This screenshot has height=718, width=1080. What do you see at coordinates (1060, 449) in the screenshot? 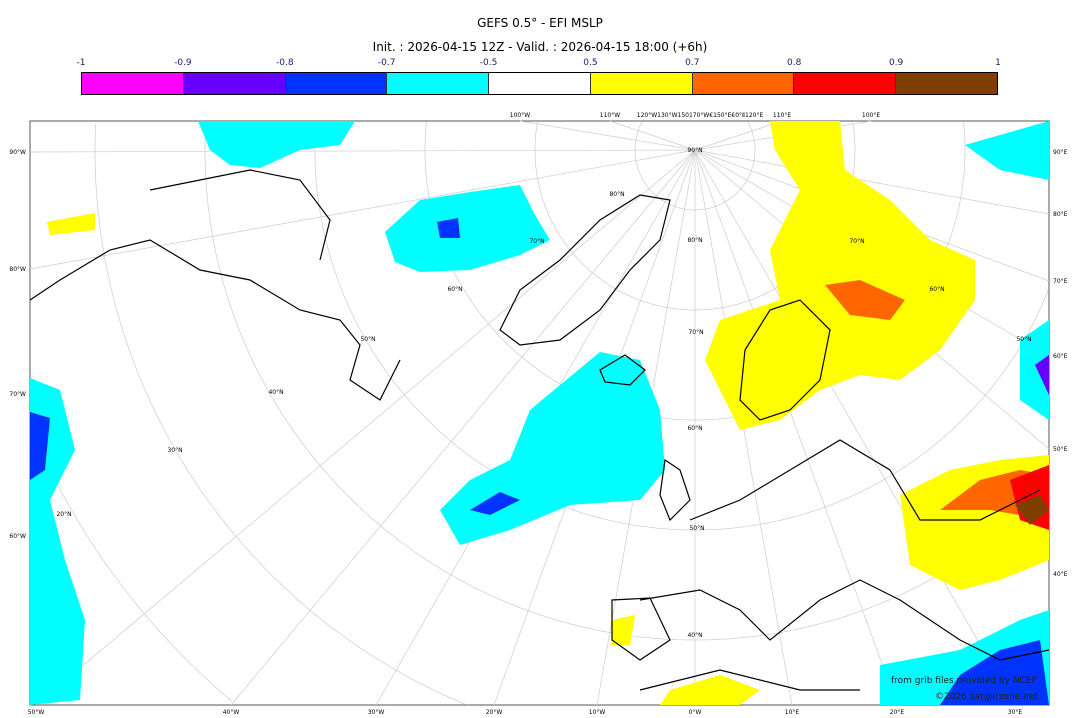
I see `axis-label: 50°E` at bounding box center [1060, 449].